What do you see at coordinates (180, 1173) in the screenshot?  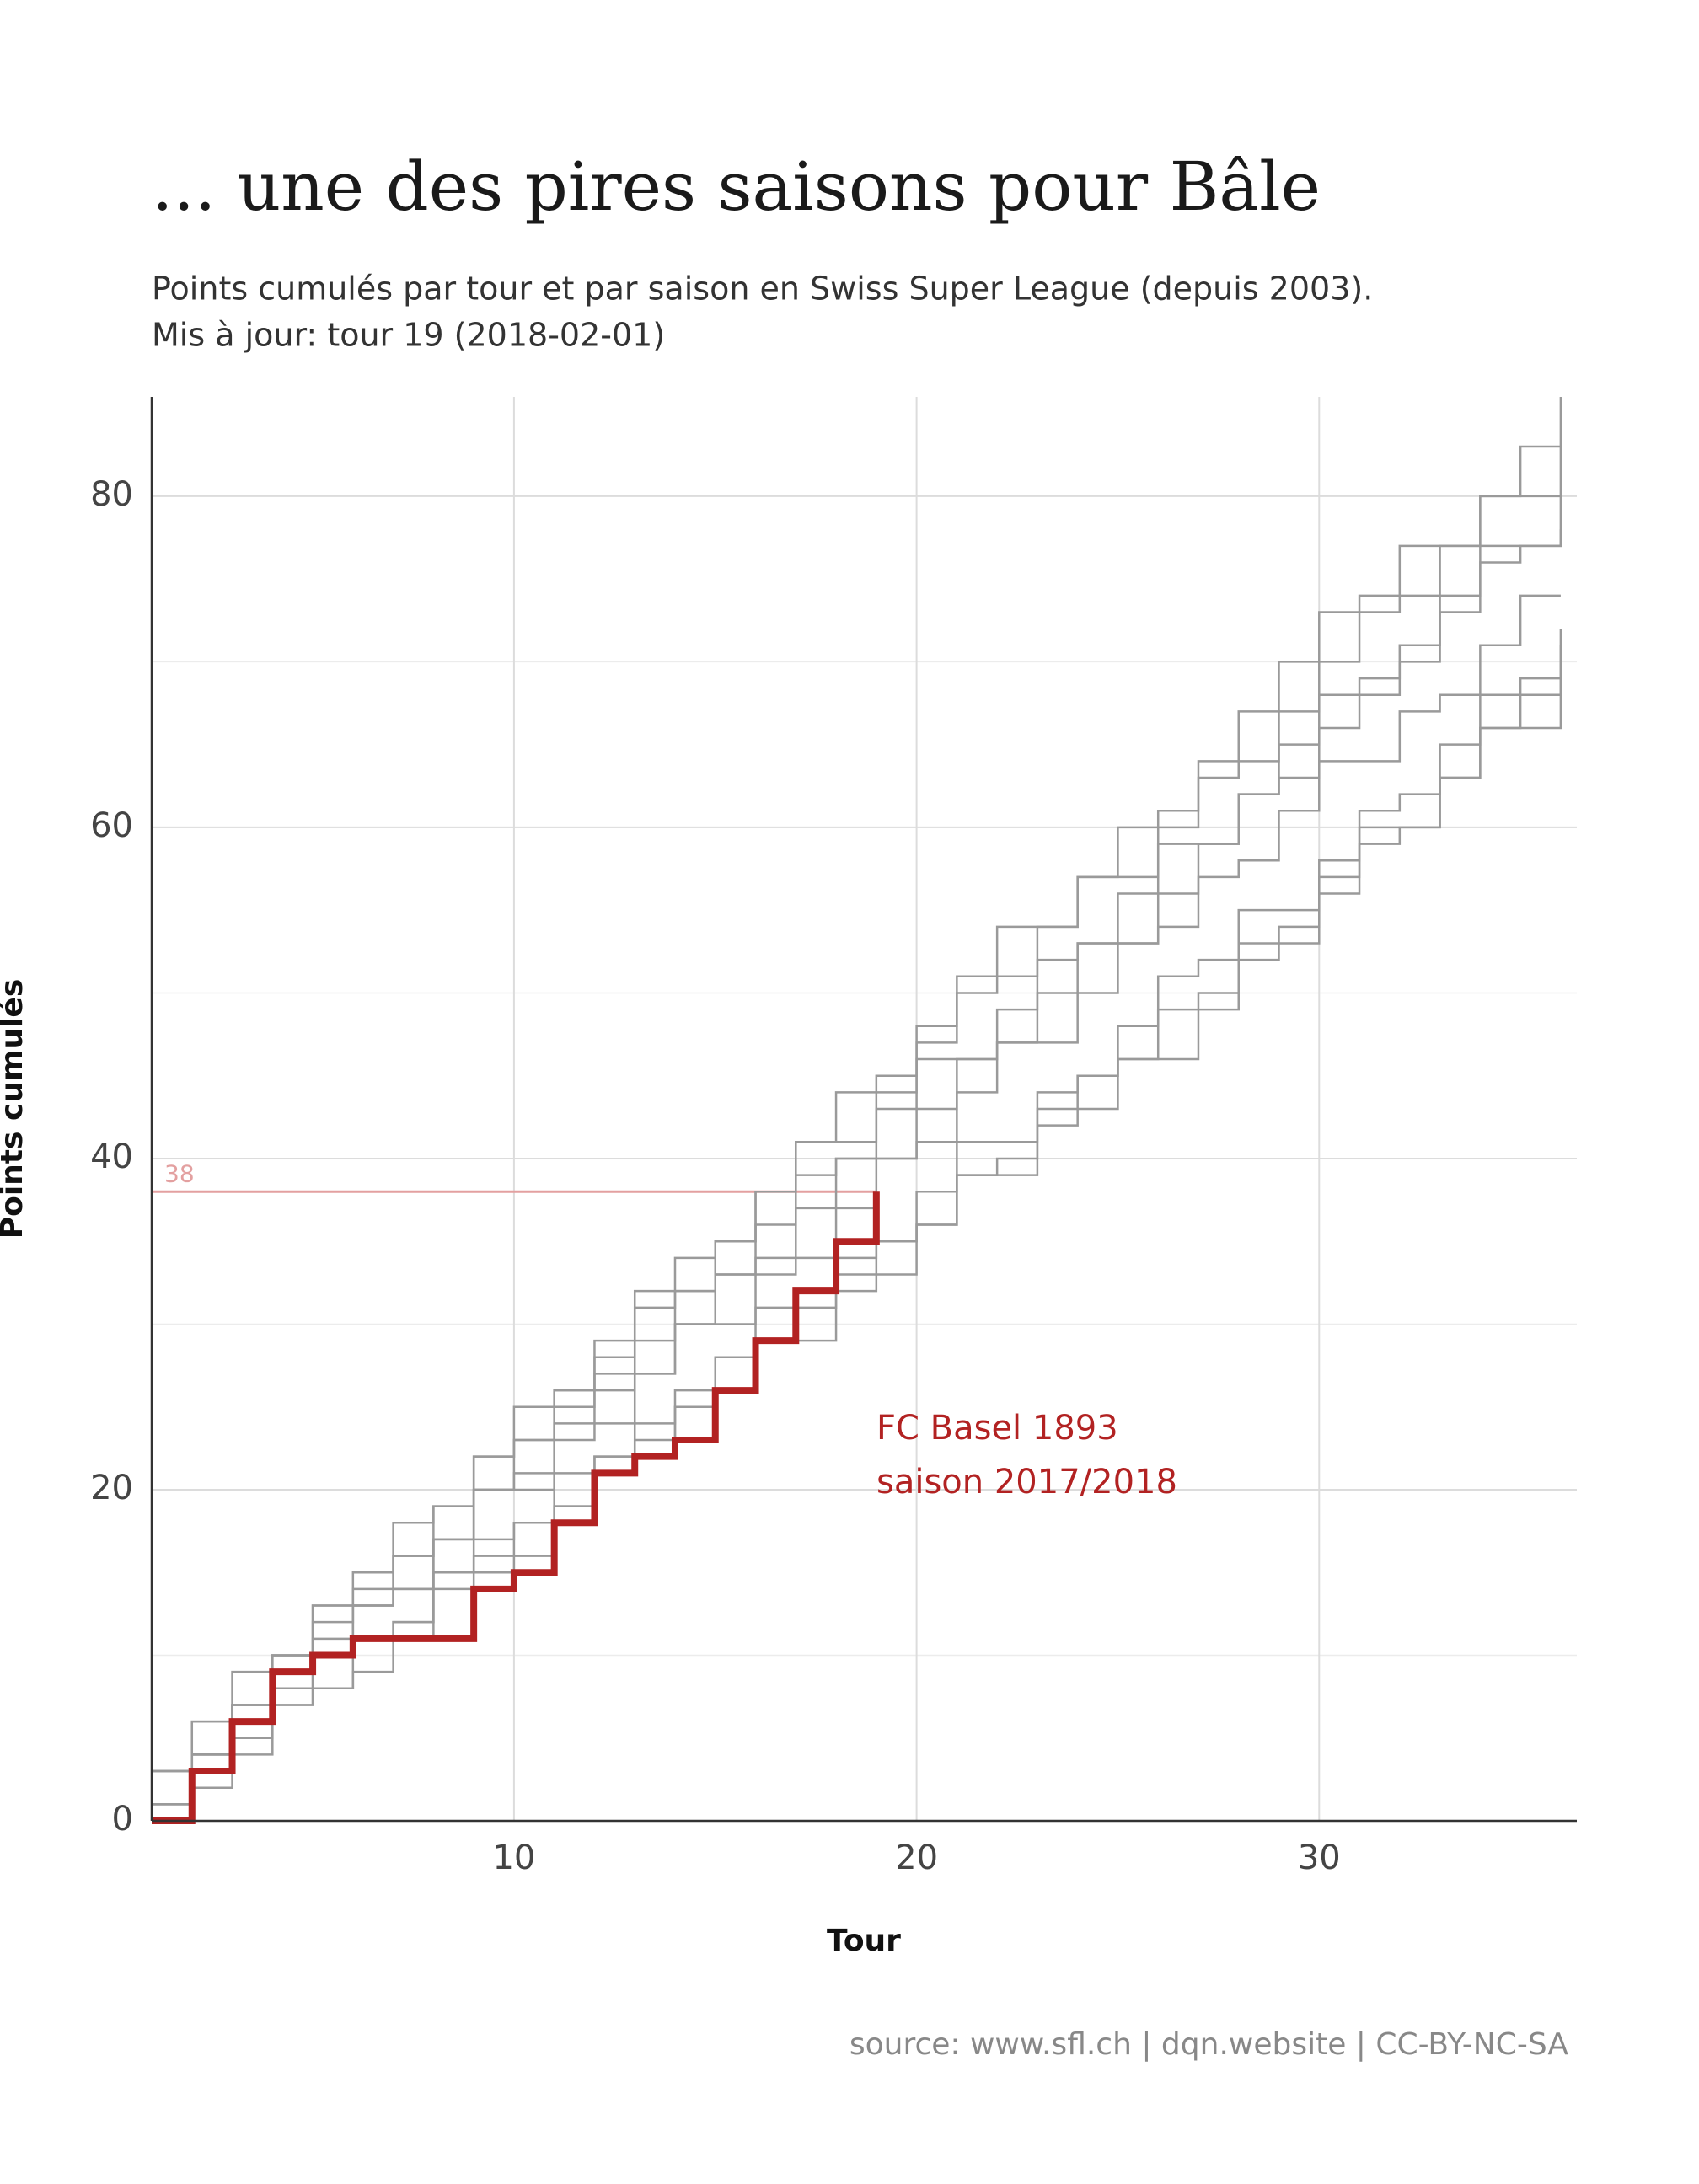 I see `reference-label: 38` at bounding box center [180, 1173].